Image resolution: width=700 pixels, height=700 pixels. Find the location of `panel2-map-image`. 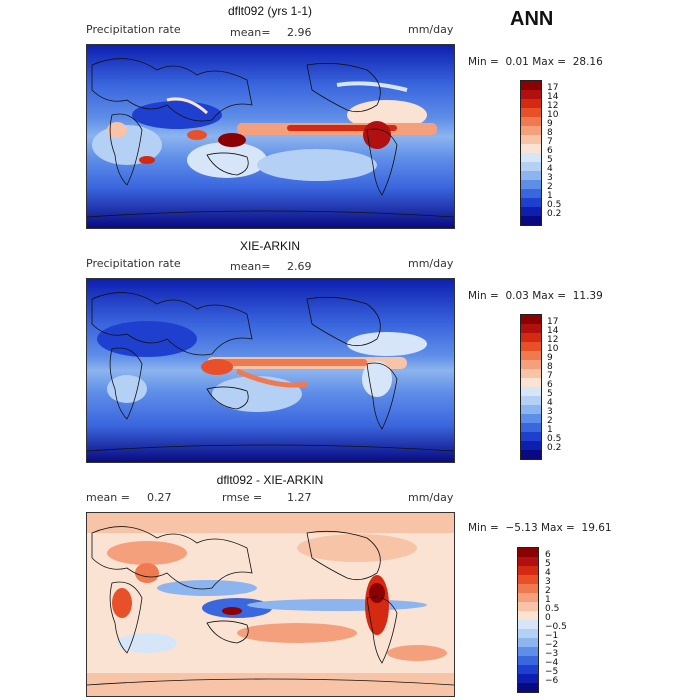

panel2-map-image is located at coordinates (270, 370).